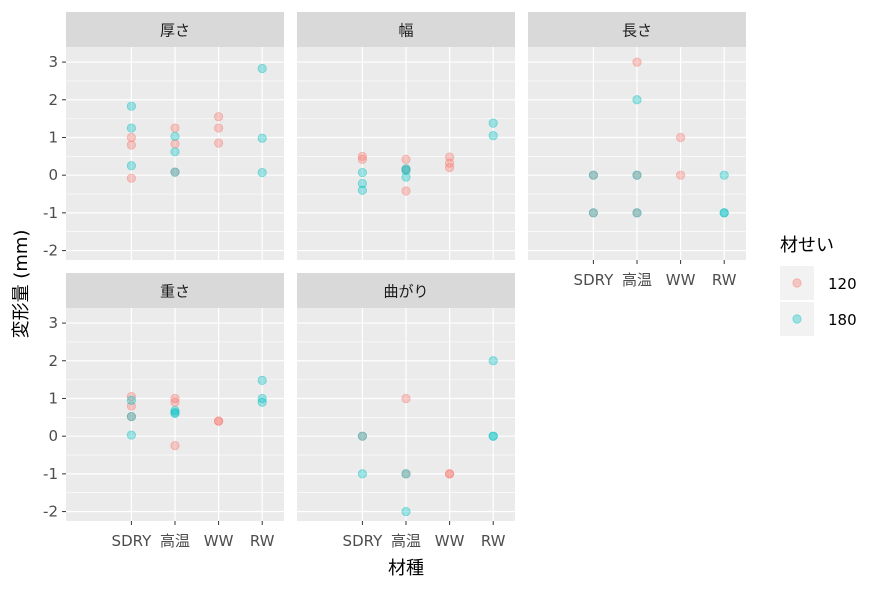  Describe the element at coordinates (163, 411) in the screenshot. I see `panel-4: 重さ -2 -1 0 1 2 3 SDRY 高温 WW RW` at that location.